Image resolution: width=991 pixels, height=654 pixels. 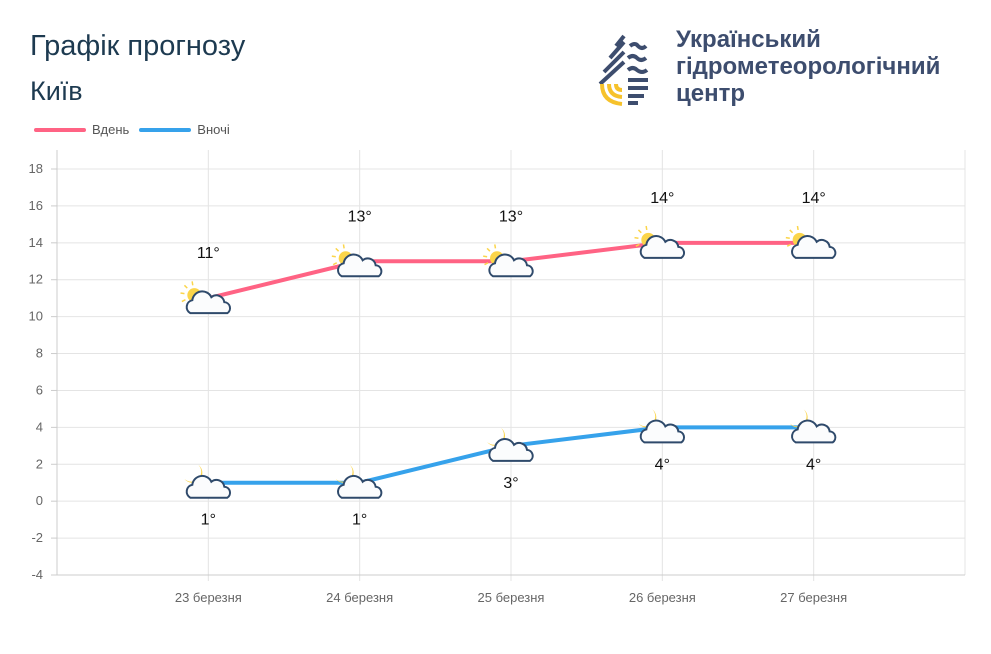 What do you see at coordinates (36, 316) in the screenshot?
I see `y-tick-label: 10` at bounding box center [36, 316].